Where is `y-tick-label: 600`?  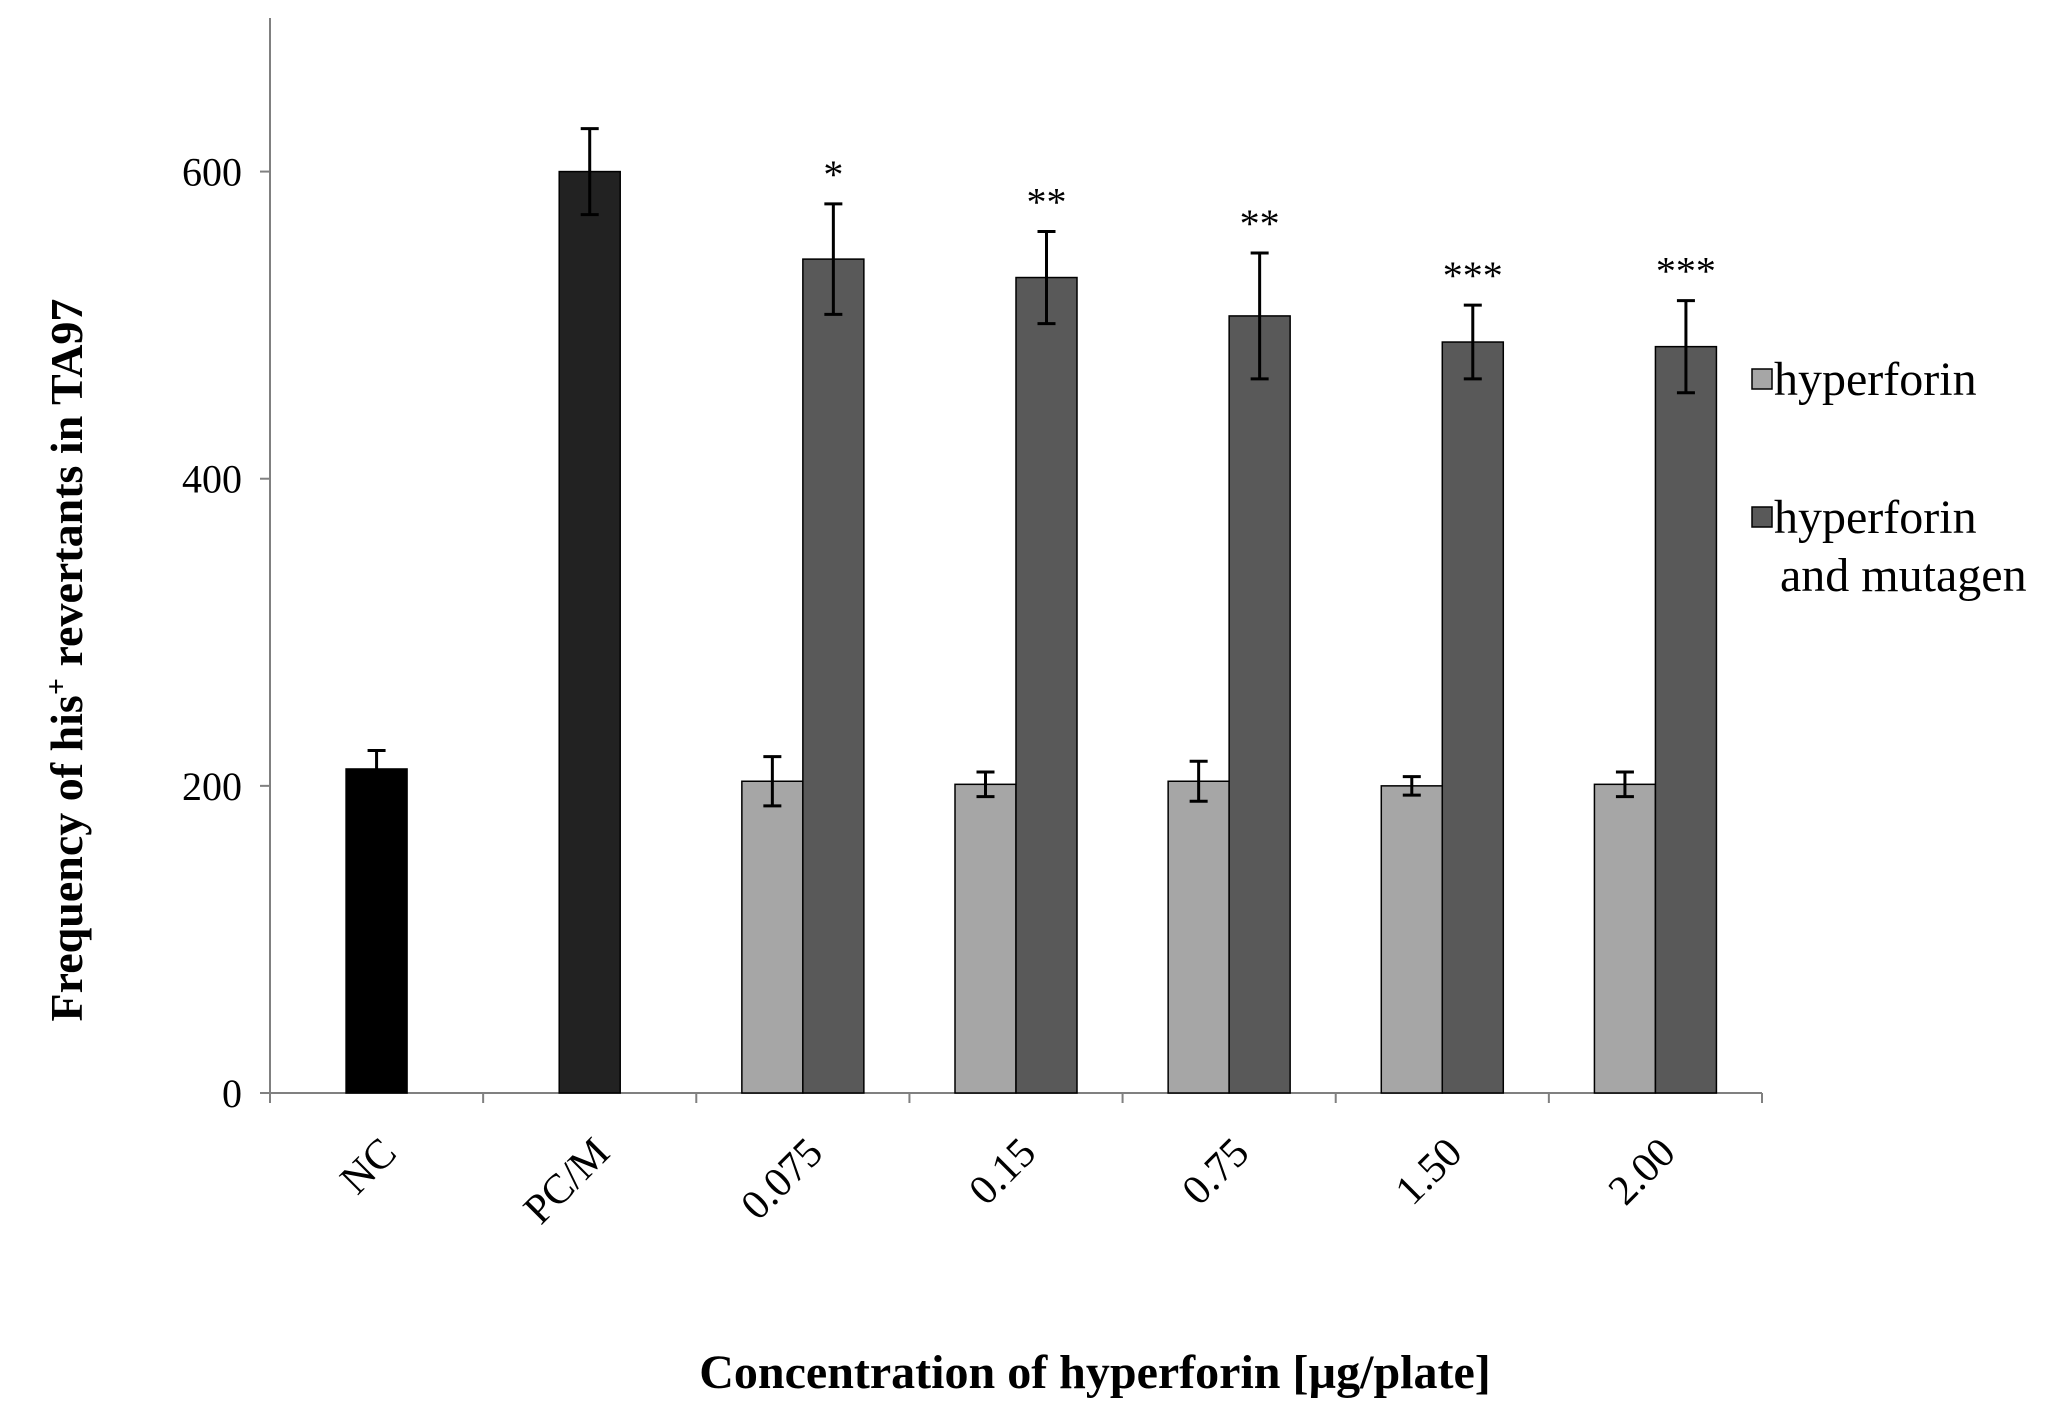
y-tick-label: 600 is located at coordinates (212, 172).